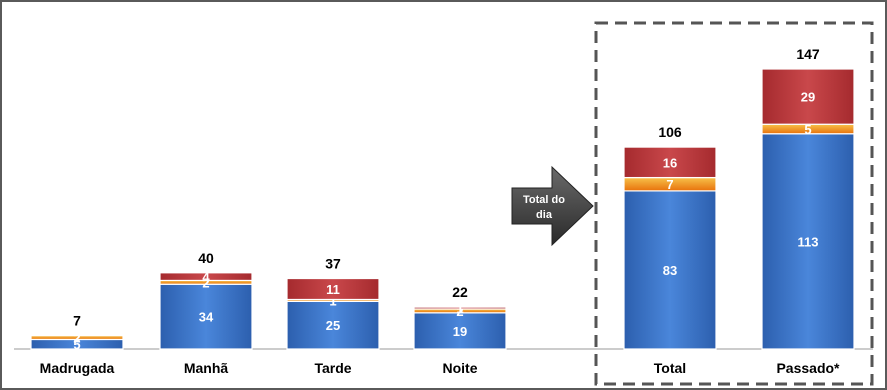 The height and width of the screenshot is (390, 887). I want to click on bar-group-5: 113 5 29 147 Passado*, so click(808, 211).